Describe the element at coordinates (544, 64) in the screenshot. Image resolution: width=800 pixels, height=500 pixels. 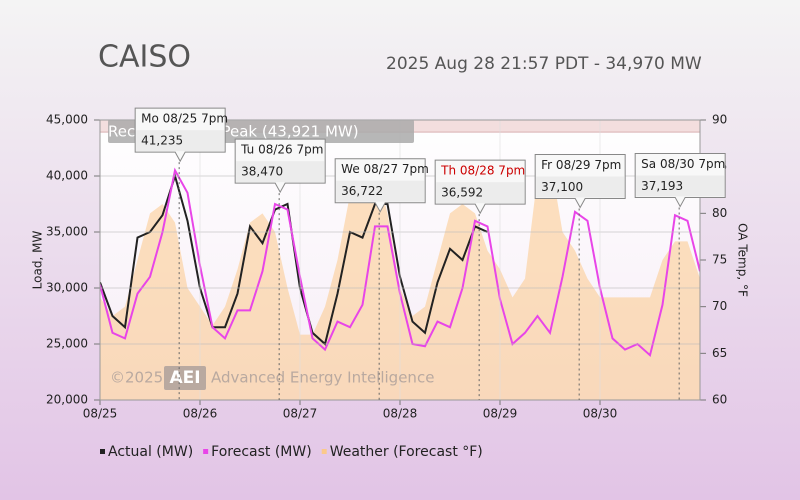
I see `chart-subtitle: 2025 Aug 28 21:57 PDT - 34,970 MW` at that location.